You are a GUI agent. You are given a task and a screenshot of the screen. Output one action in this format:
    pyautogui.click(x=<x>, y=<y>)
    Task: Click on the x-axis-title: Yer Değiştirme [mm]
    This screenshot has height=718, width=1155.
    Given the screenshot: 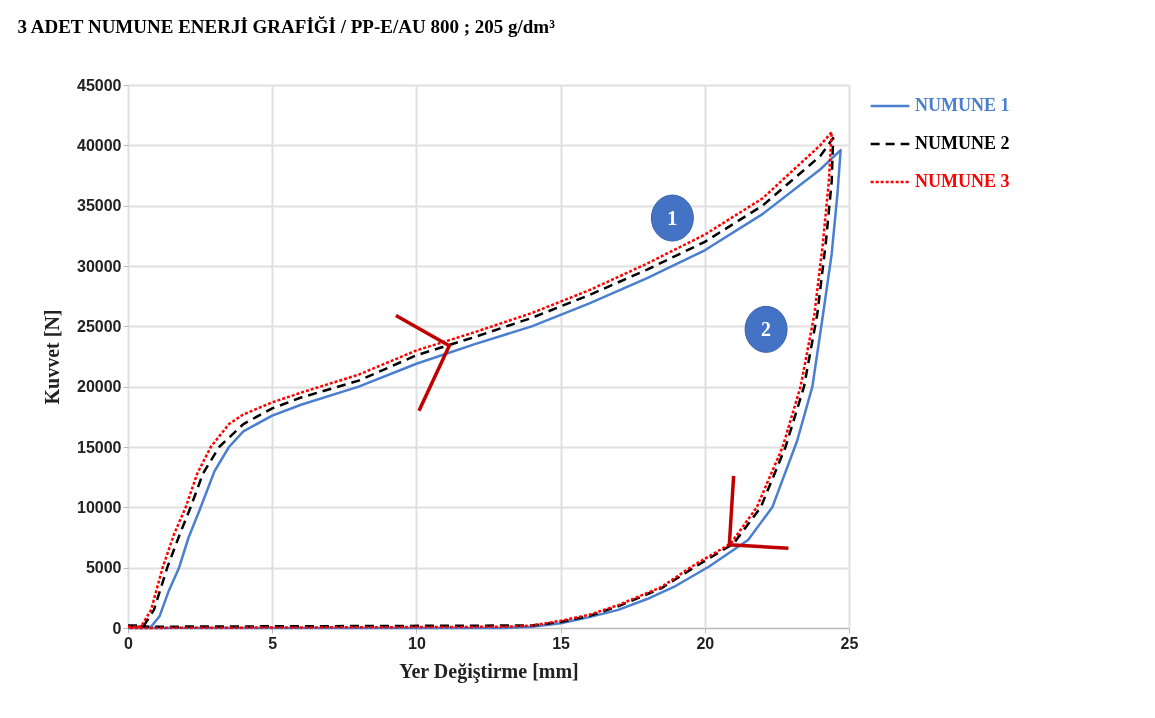 What is the action you would take?
    pyautogui.click(x=489, y=671)
    